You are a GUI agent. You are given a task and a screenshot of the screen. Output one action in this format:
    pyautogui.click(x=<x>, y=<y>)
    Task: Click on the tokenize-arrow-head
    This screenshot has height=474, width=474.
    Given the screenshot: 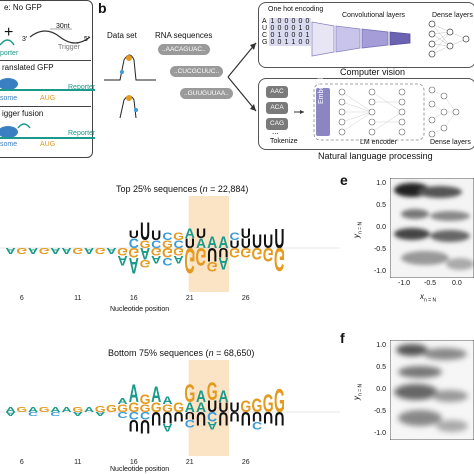 What is the action you would take?
    pyautogui.click(x=302, y=112)
    